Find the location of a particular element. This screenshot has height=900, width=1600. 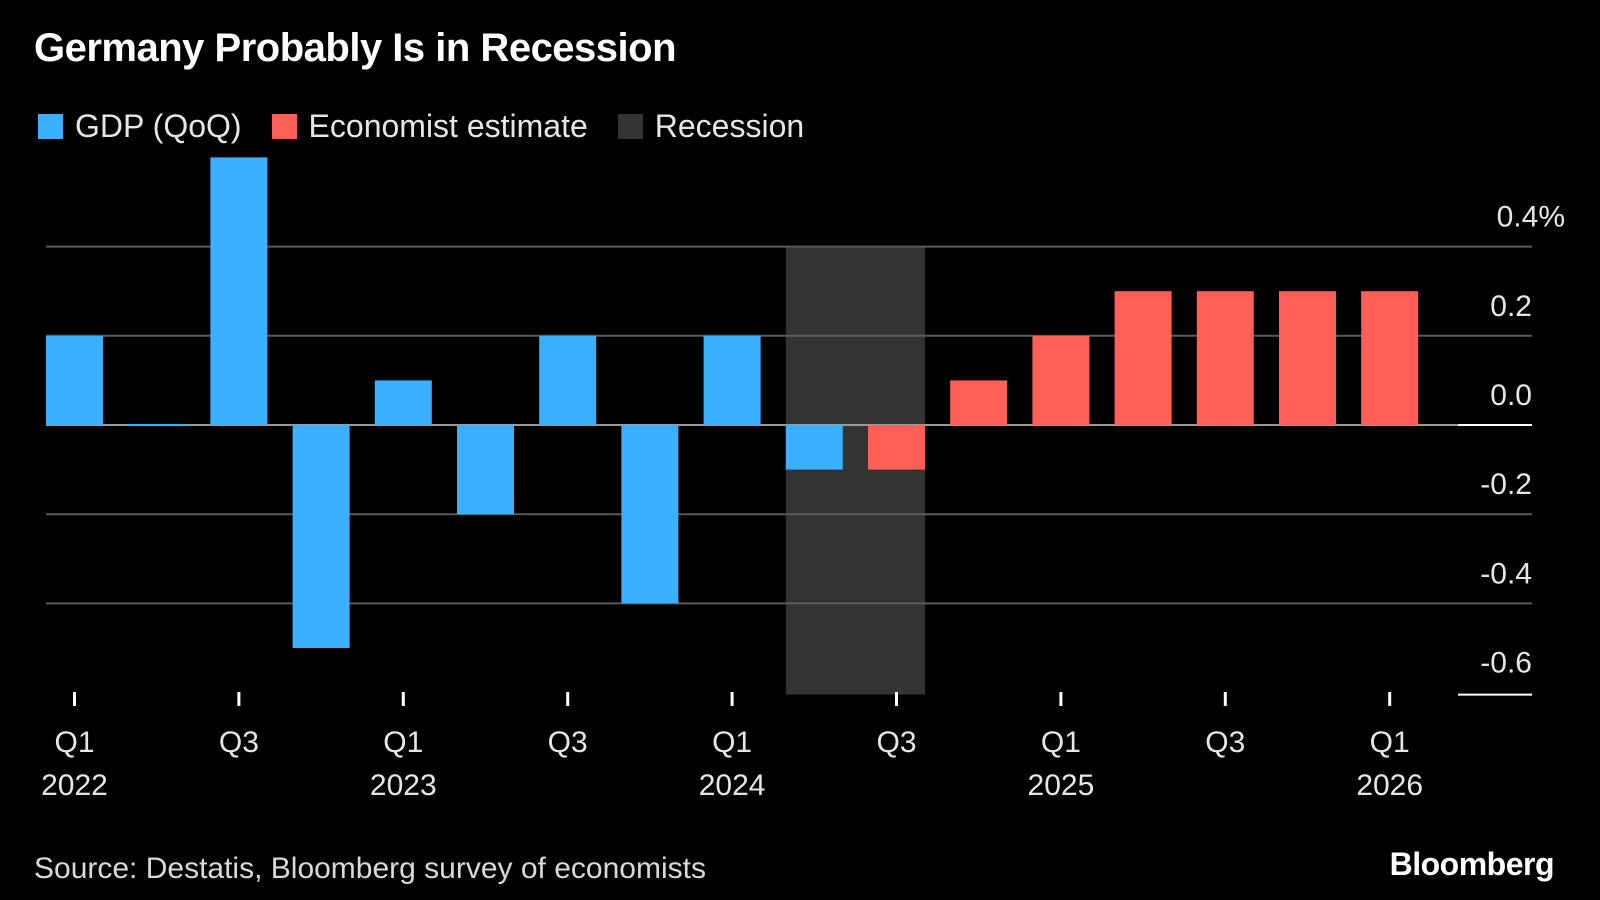

legend-label-gdp: GDP (QoQ) is located at coordinates (158, 126).